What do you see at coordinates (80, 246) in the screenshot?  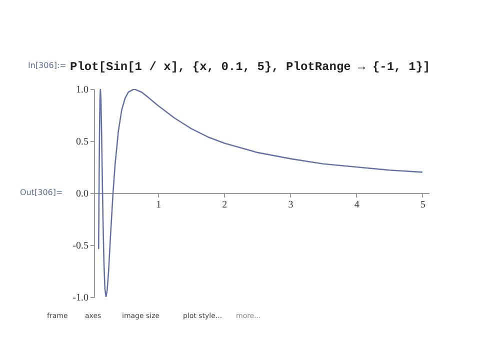 I see `y-tick-label: -0.5` at bounding box center [80, 246].